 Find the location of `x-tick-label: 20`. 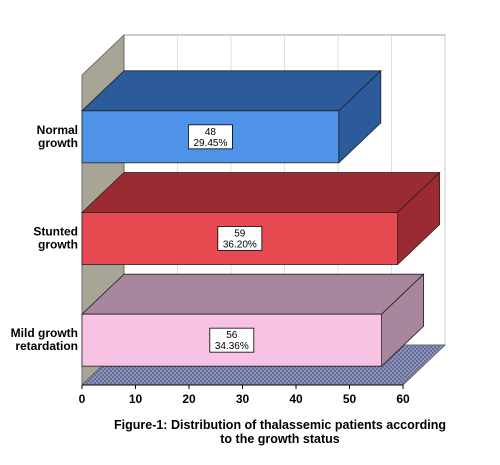

x-tick-label: 20 is located at coordinates (189, 399).